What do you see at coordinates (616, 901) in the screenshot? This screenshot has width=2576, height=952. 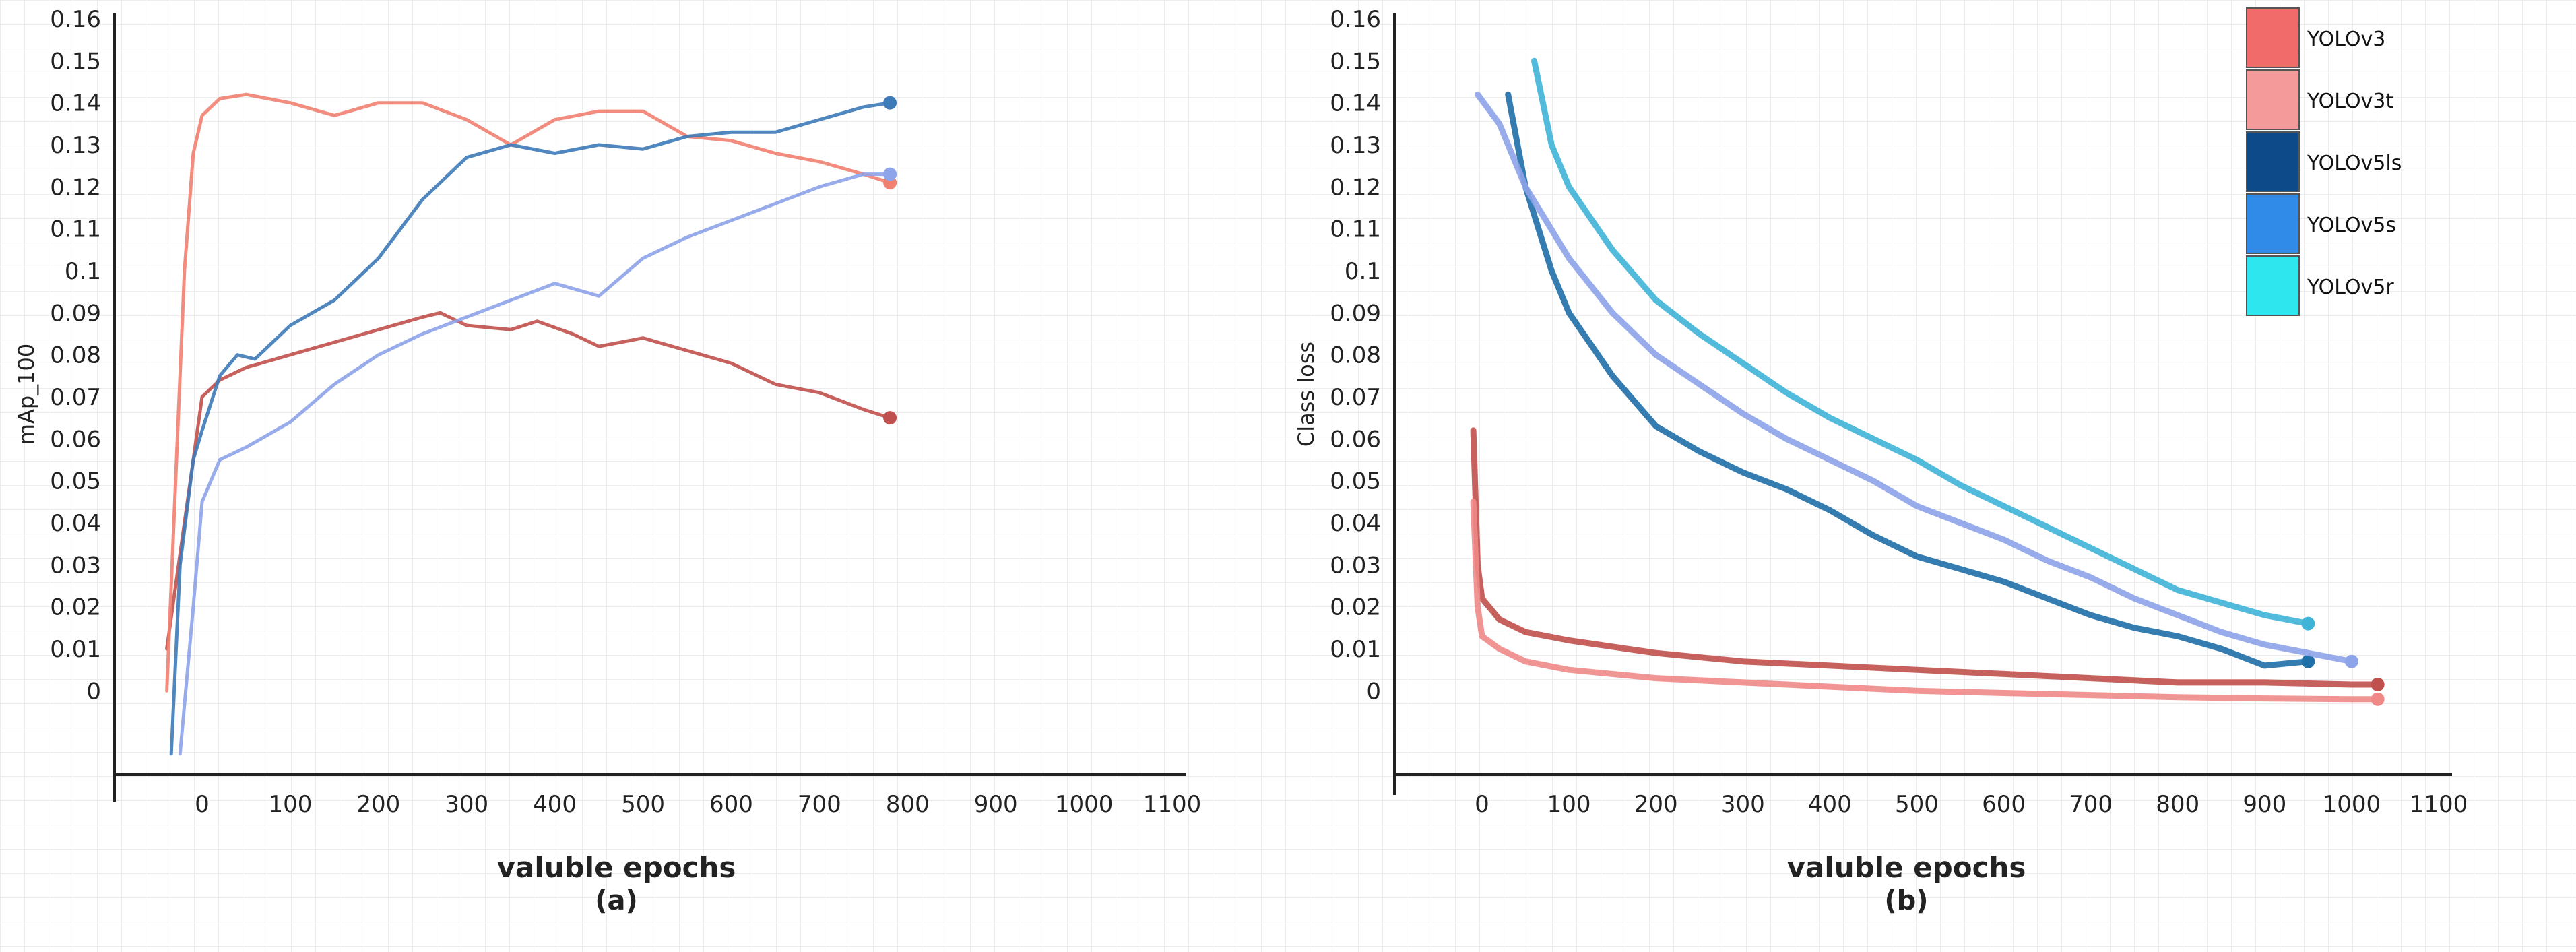 I see `panel-a-caption: (a)` at bounding box center [616, 901].